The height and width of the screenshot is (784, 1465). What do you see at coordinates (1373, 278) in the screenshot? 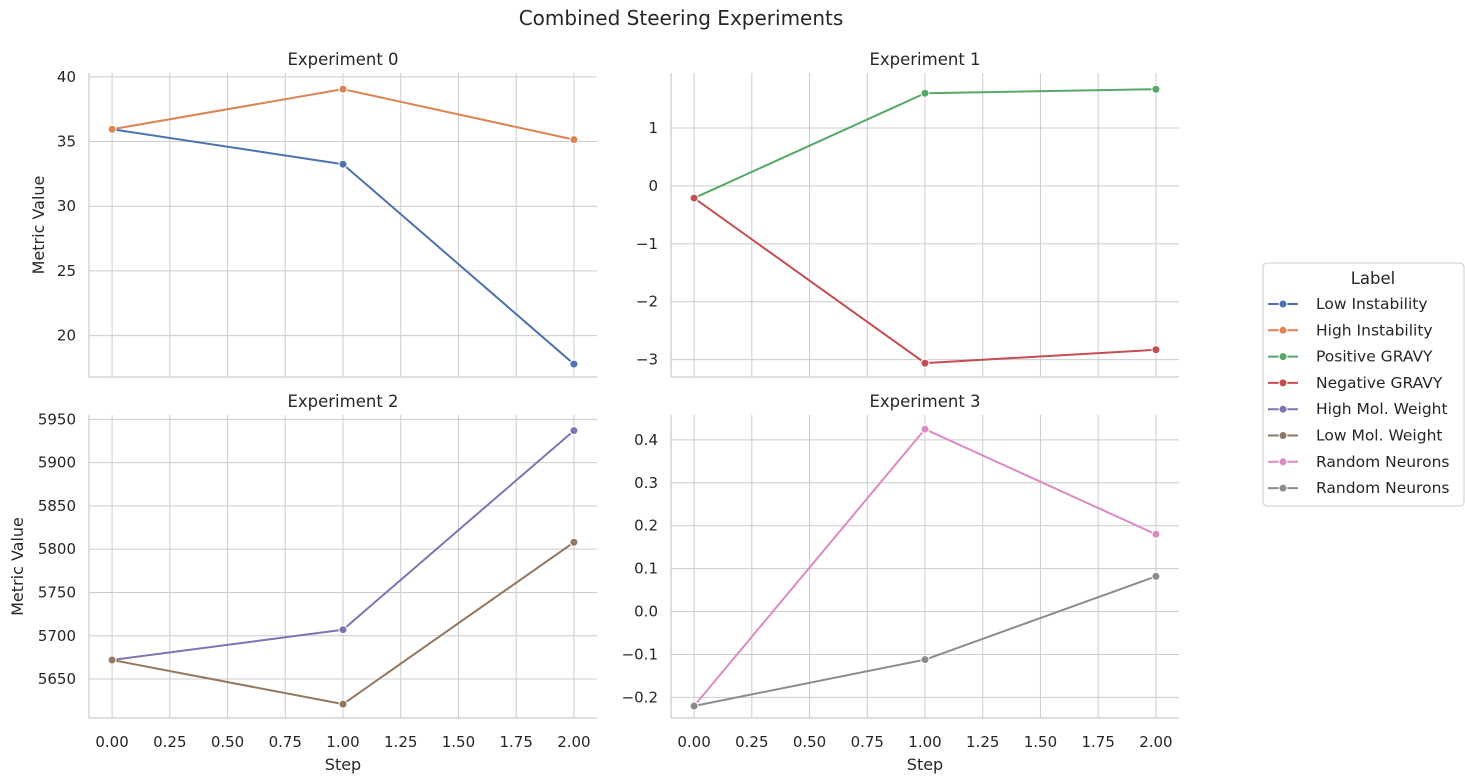
I see `legend-title: Label` at bounding box center [1373, 278].